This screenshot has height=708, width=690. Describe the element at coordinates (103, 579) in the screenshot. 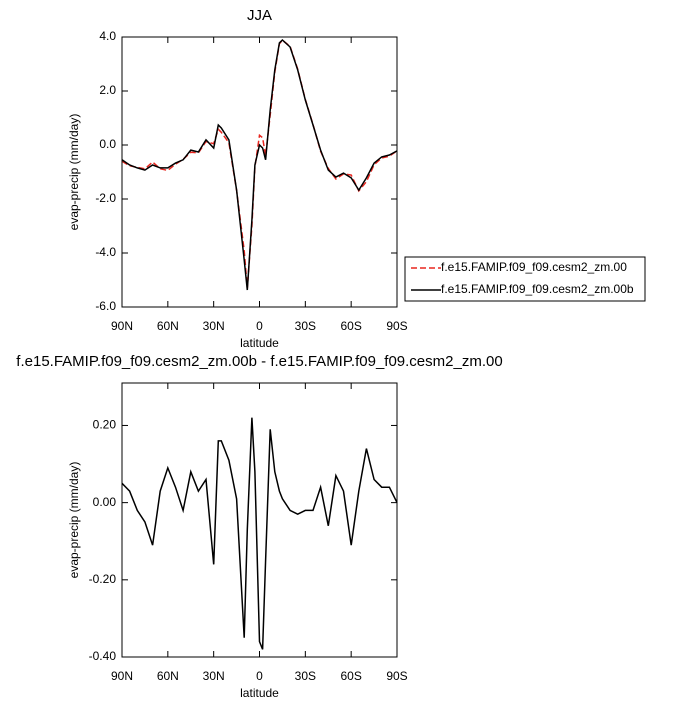

I see `y-tick-label: -0.20` at that location.